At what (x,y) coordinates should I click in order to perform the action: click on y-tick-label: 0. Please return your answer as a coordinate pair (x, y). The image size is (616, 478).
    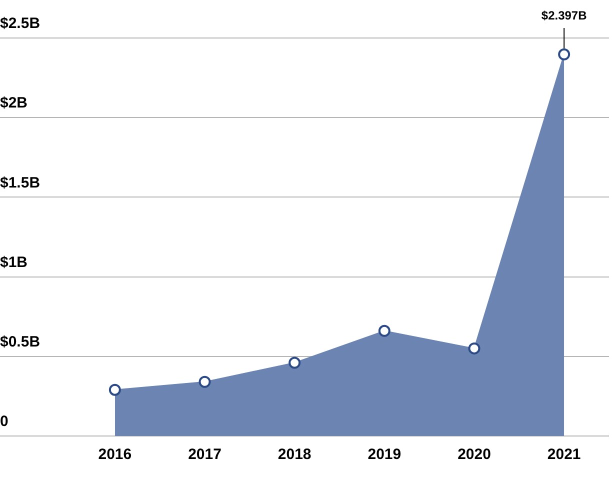
    Looking at the image, I should click on (4, 421).